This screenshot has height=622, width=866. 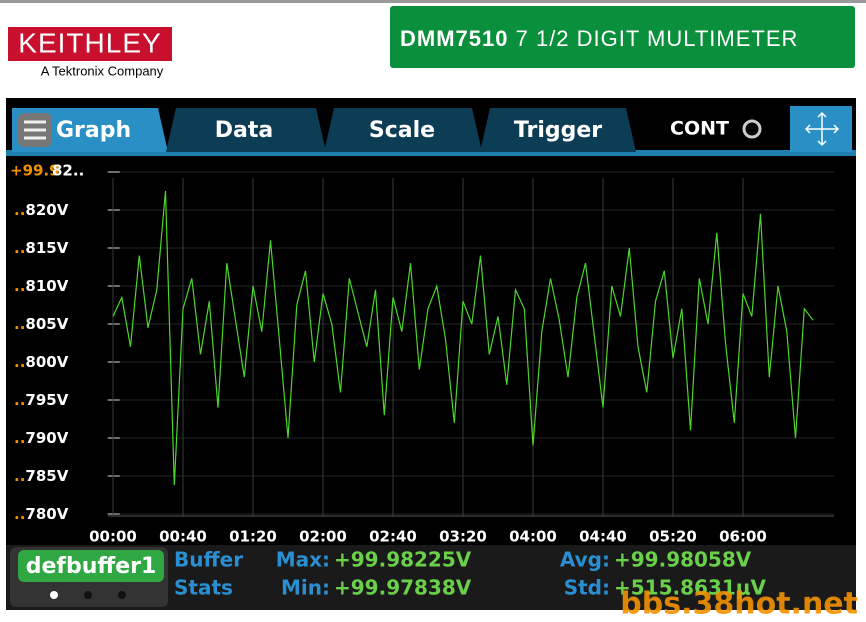 What do you see at coordinates (673, 537) in the screenshot?
I see `x-tick-label: 05:20` at bounding box center [673, 537].